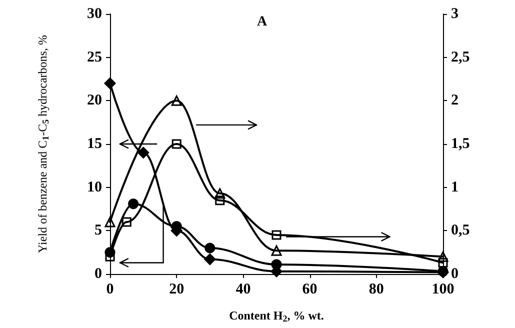  What do you see at coordinates (176, 290) in the screenshot?
I see `x-tick-label: 20` at bounding box center [176, 290].